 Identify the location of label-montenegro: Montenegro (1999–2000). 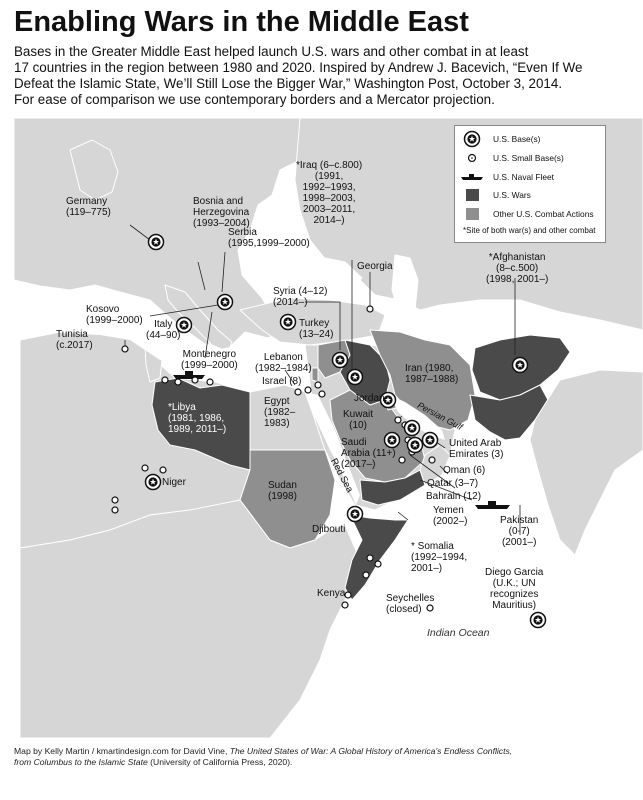
(209, 360).